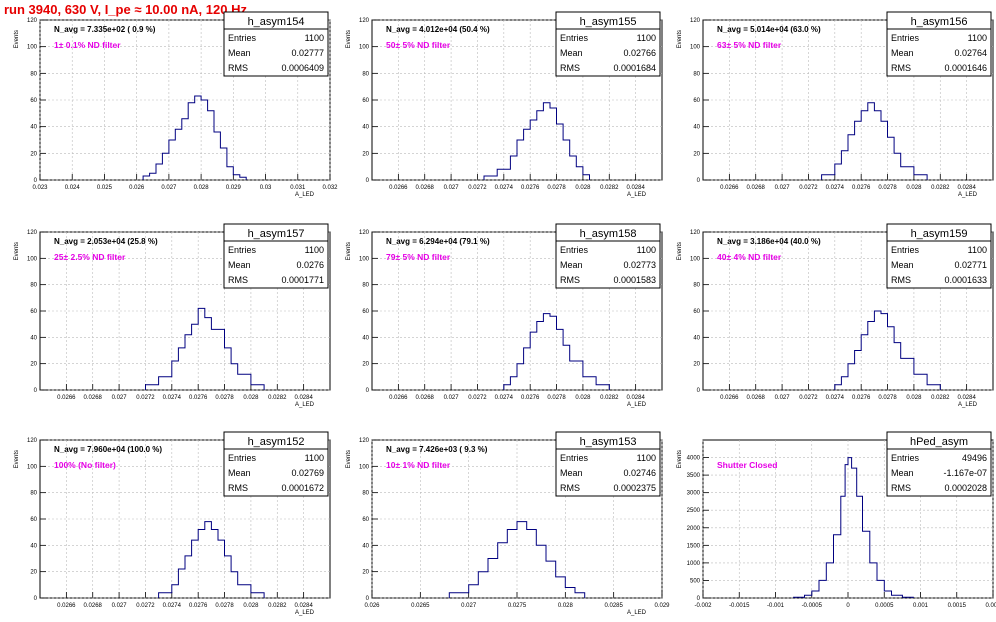 The width and height of the screenshot is (996, 622). I want to click on x-tick-label: 0.028, so click(914, 188).